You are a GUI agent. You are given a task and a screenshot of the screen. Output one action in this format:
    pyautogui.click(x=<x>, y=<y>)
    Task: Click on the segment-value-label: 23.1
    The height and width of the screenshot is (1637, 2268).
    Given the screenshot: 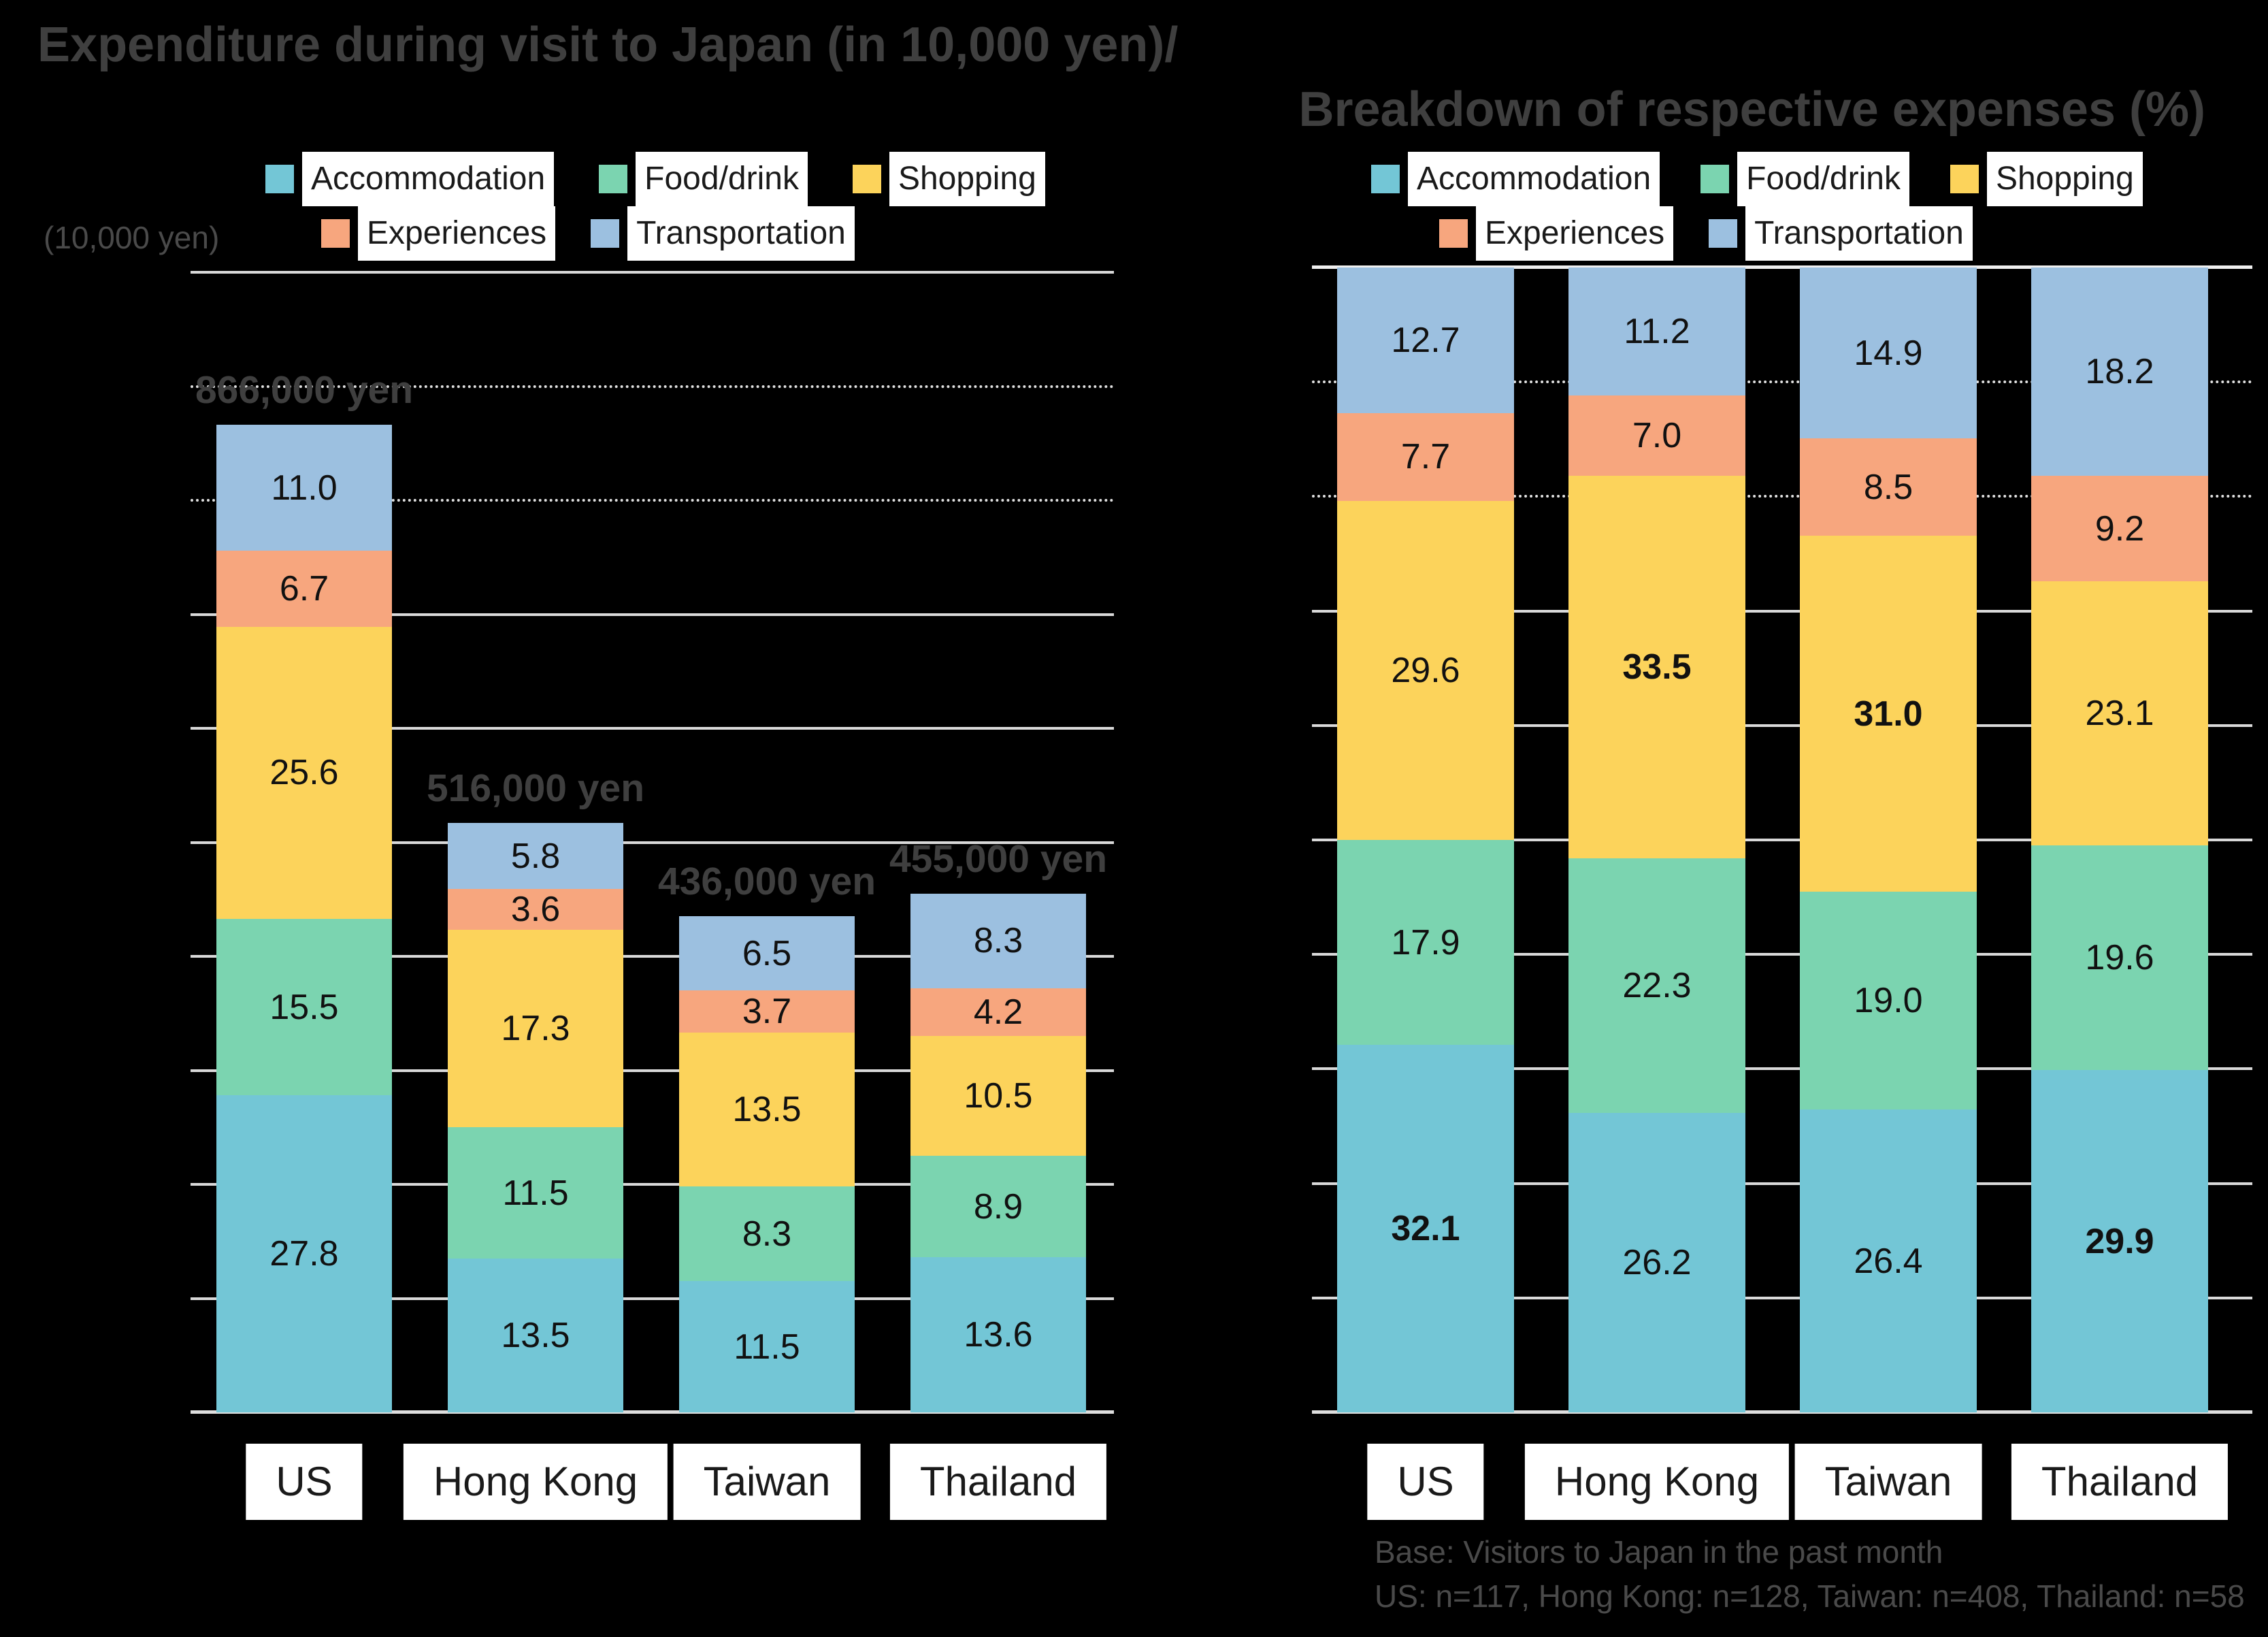 What is the action you would take?
    pyautogui.click(x=2119, y=714)
    